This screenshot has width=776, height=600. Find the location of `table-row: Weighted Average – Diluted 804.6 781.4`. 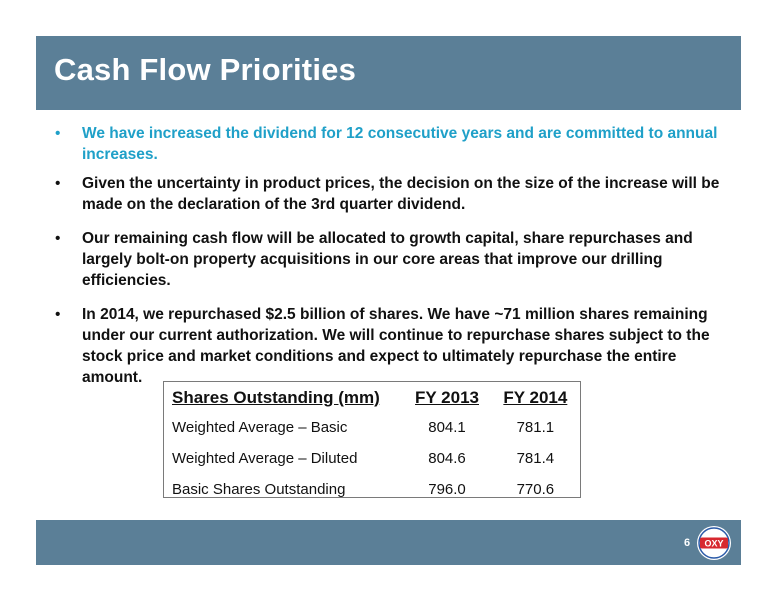

table-row: Weighted Average – Diluted 804.6 781.4 is located at coordinates (372, 458).